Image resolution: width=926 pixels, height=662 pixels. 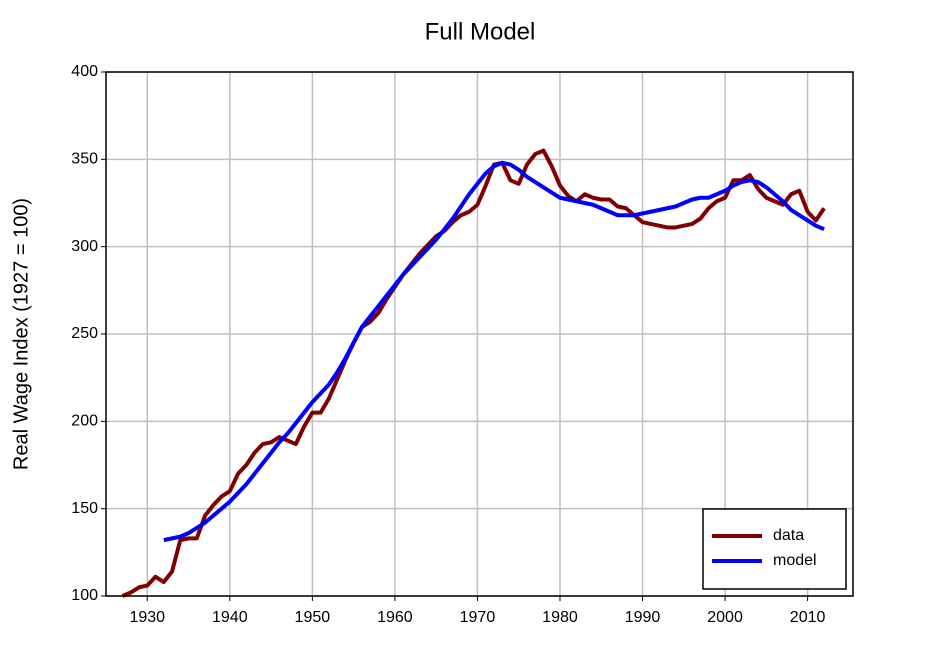 I want to click on legend-label: data, so click(x=788, y=535).